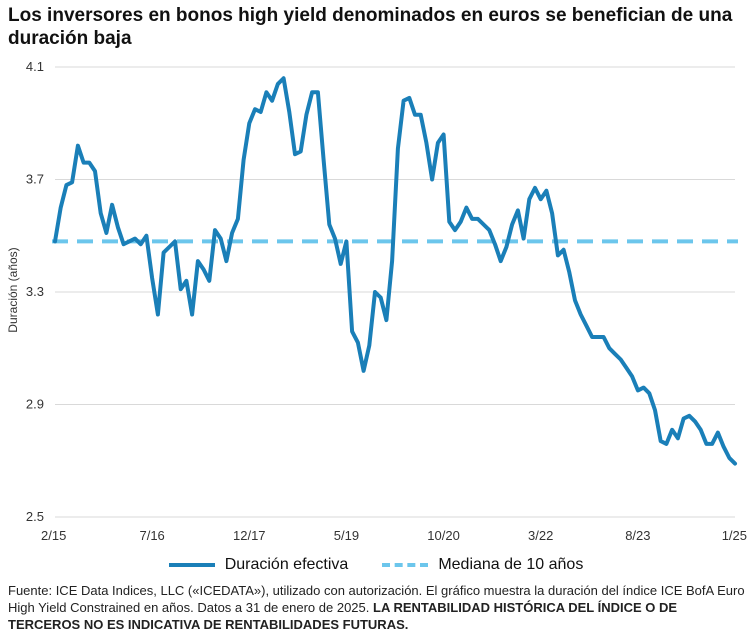 The width and height of the screenshot is (752, 640). I want to click on x-tick-label: 1/25, so click(734, 535).